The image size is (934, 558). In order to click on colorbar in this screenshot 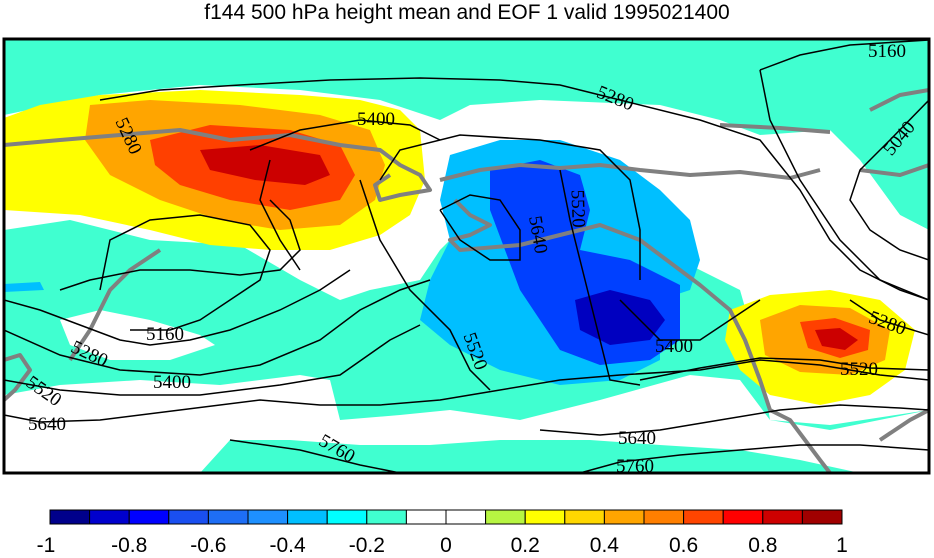, I will do `click(446, 517)`.